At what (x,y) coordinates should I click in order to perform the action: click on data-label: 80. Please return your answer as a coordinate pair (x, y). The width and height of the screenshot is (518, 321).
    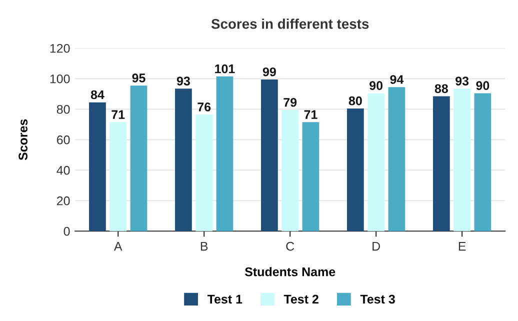
    Looking at the image, I should click on (355, 101).